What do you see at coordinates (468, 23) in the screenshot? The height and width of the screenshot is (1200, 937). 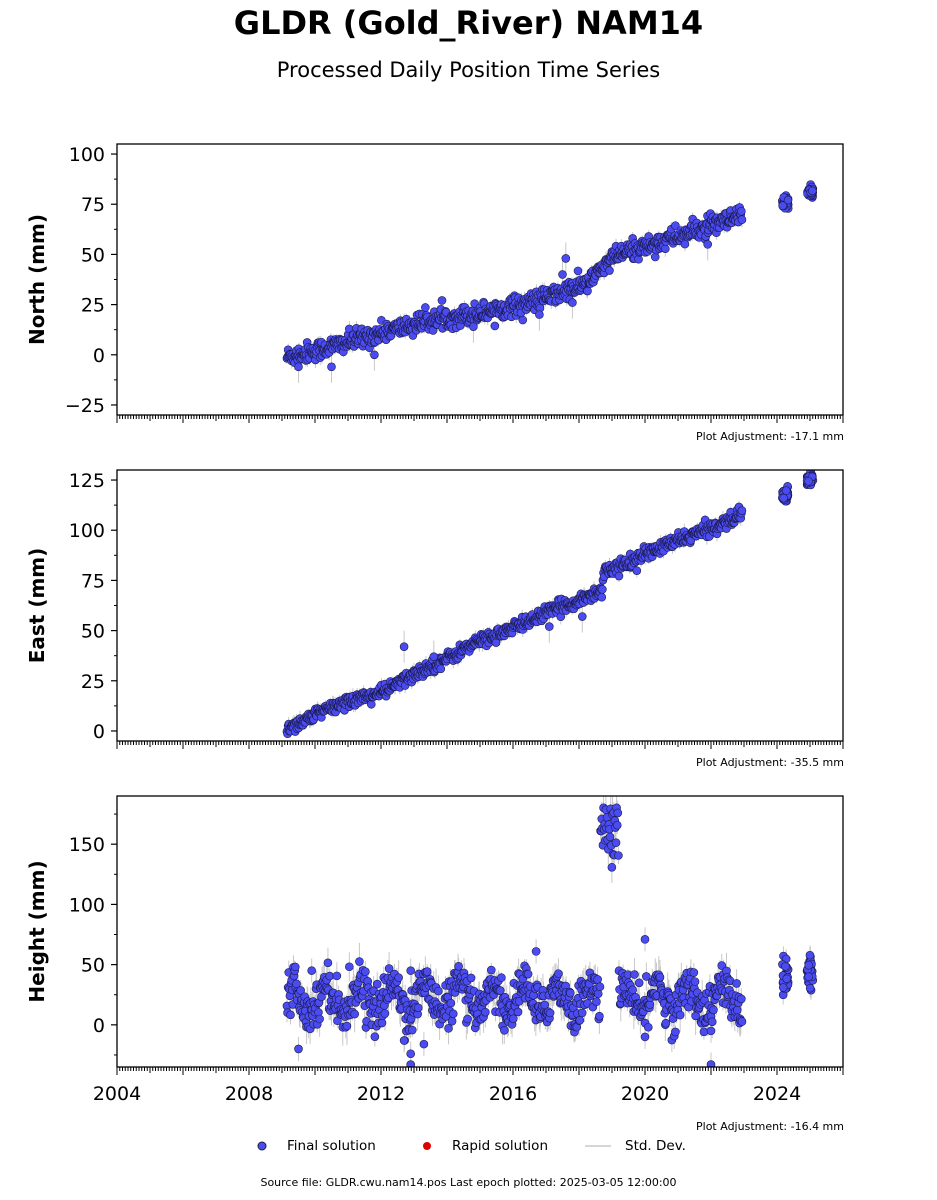 I see `chart-title: GLDR (Gold_River) NAM14` at bounding box center [468, 23].